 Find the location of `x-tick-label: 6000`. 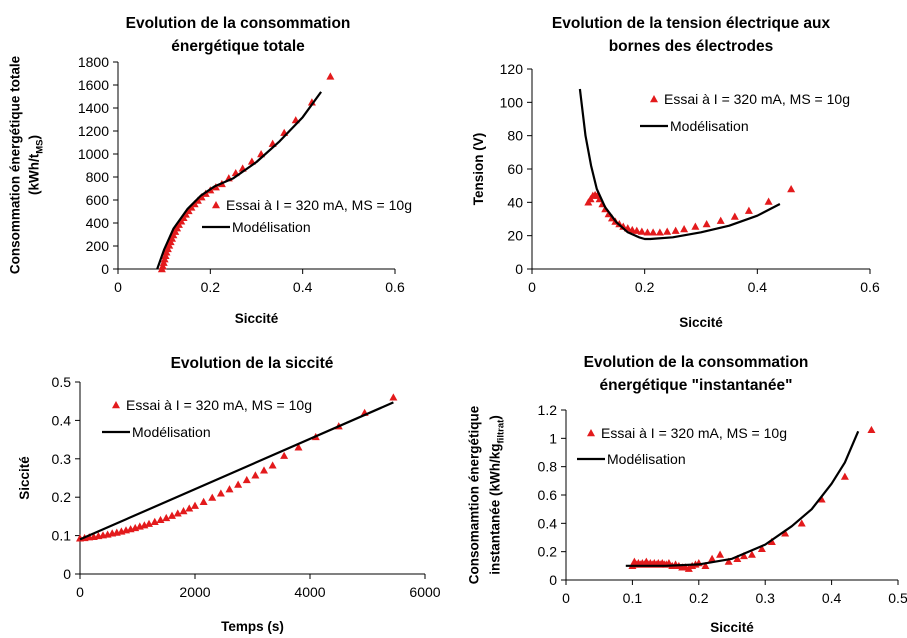

x-tick-label: 6000 is located at coordinates (424, 592).